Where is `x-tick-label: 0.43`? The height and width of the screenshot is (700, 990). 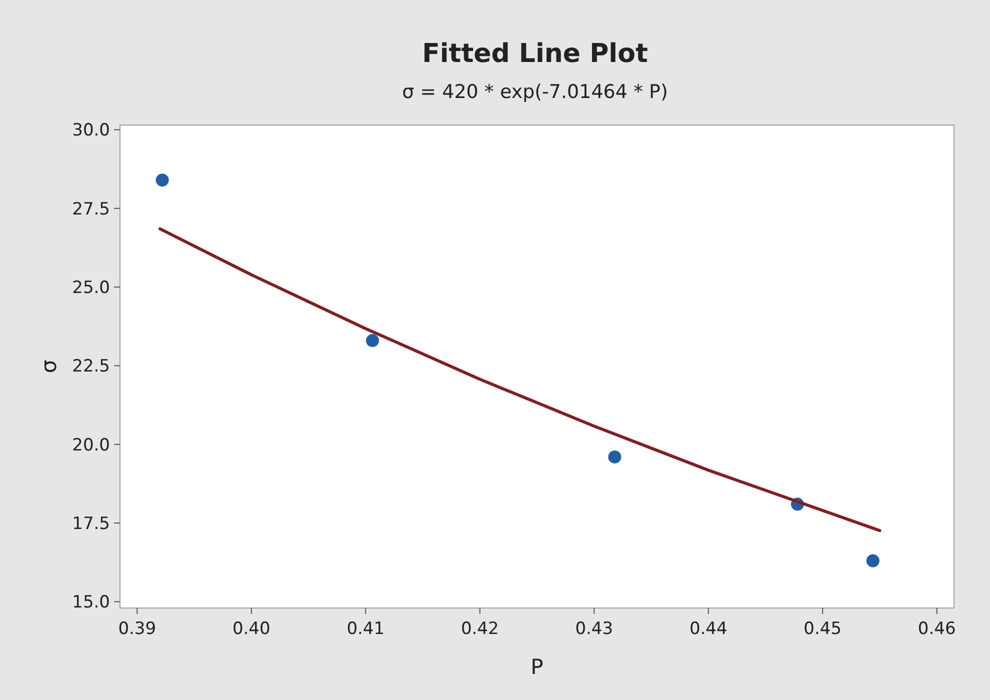
x-tick-label: 0.43 is located at coordinates (594, 629).